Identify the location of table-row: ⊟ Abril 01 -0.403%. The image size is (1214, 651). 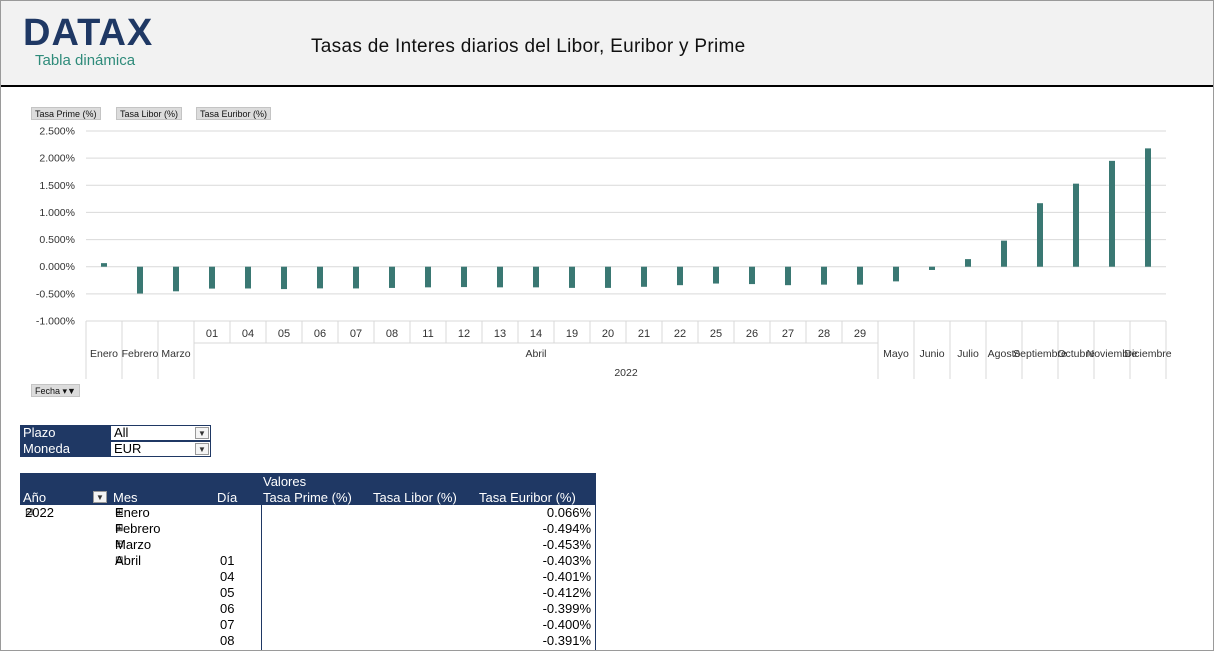
(308, 561).